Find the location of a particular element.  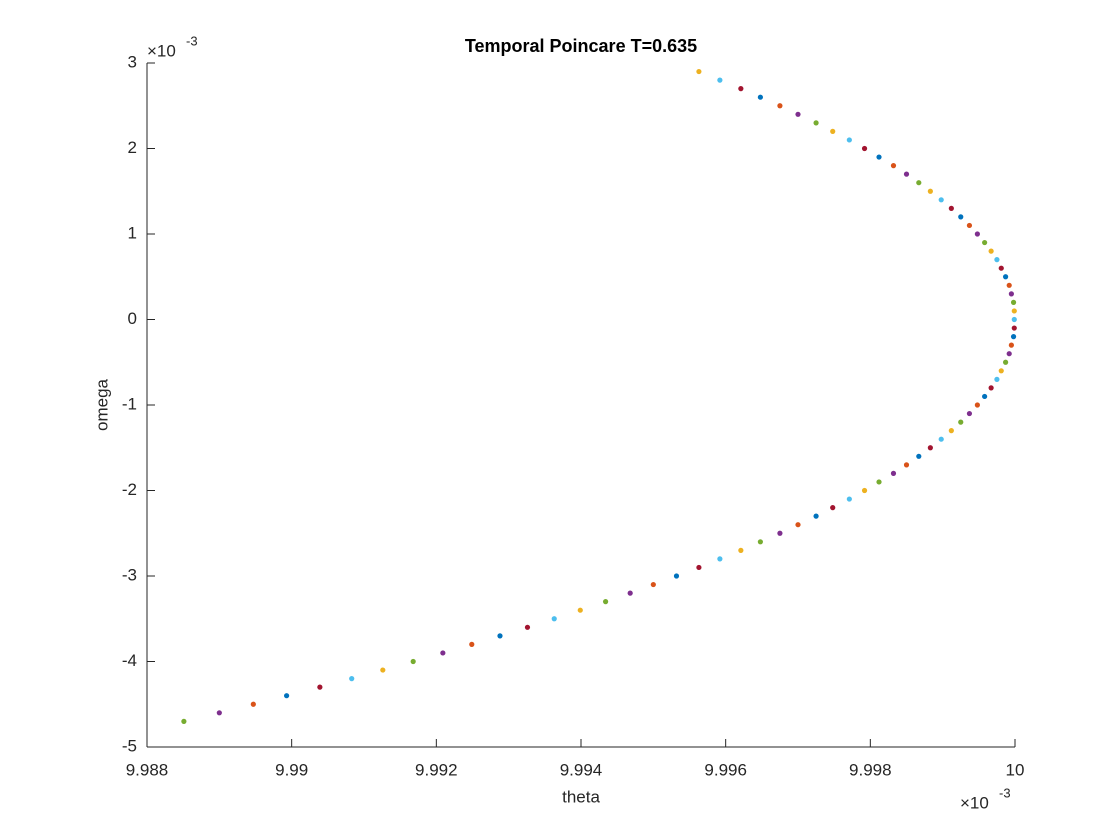

x-tick-label: 9.998 is located at coordinates (870, 769).